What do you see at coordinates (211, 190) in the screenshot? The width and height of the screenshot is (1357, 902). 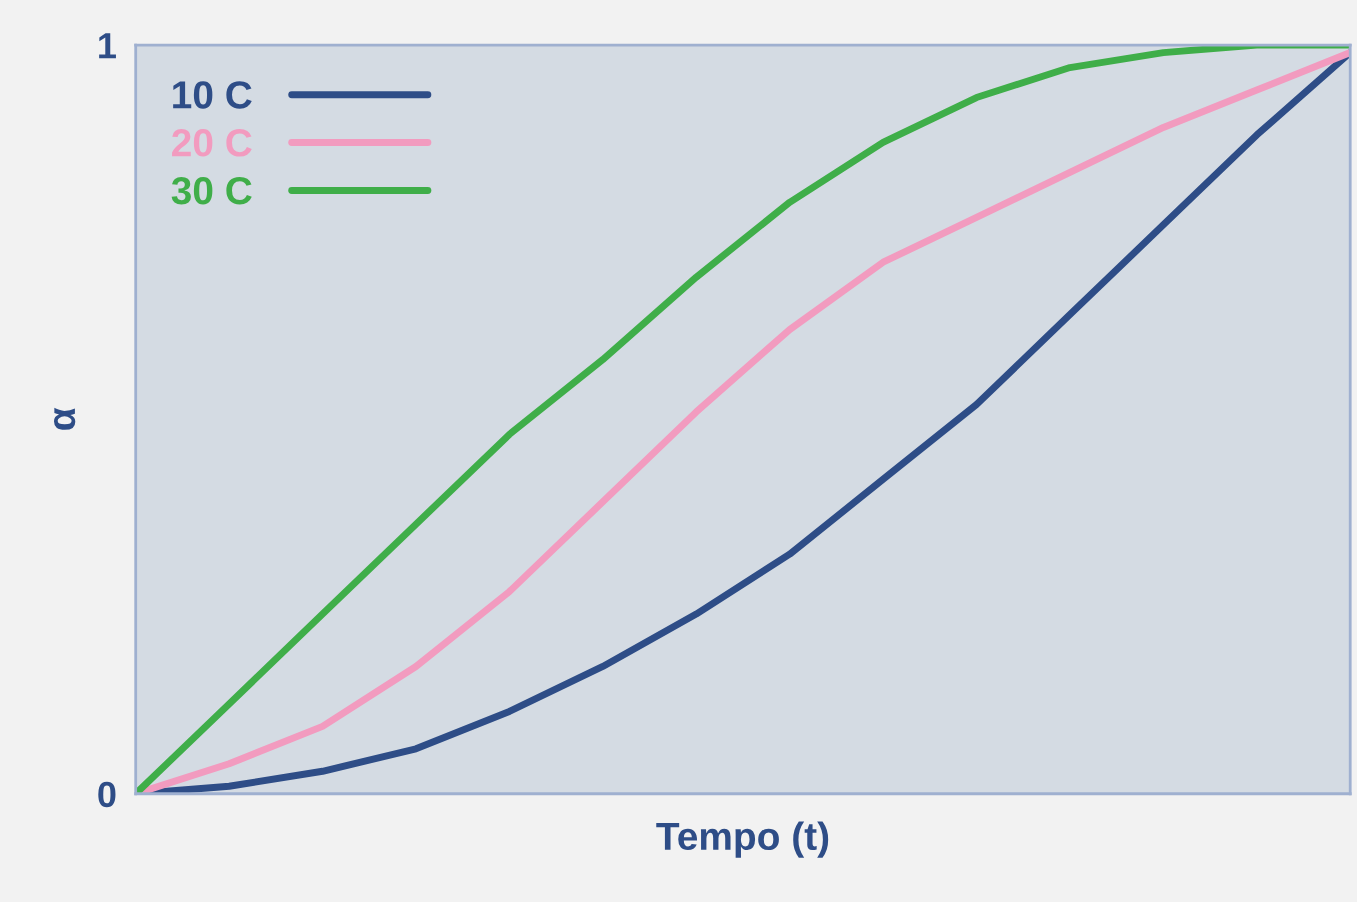 I see `legend-label: 30 C` at bounding box center [211, 190].